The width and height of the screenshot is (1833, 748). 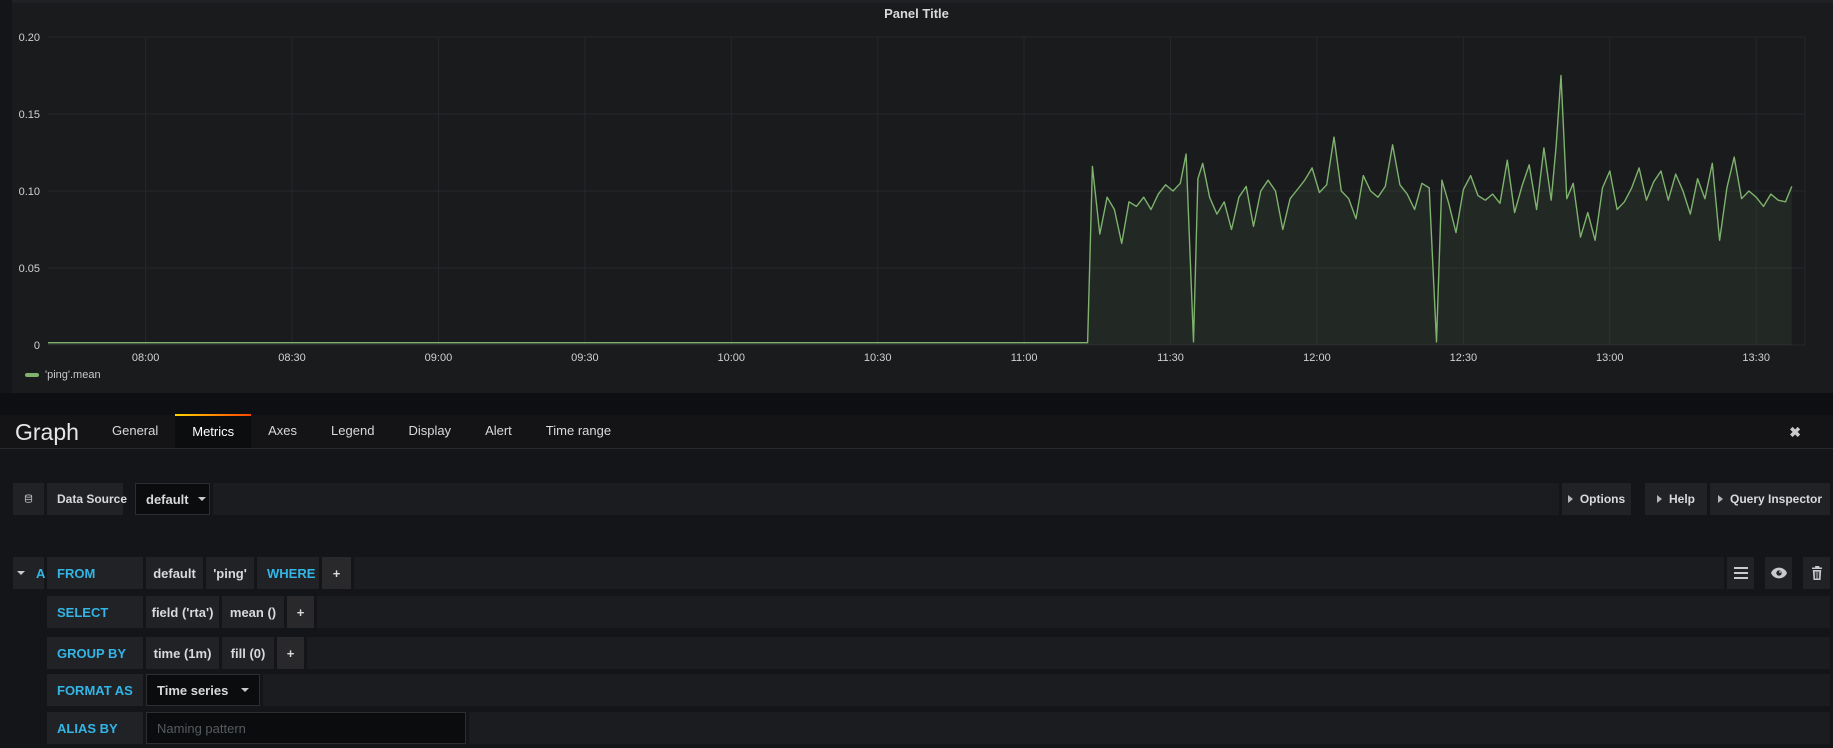 I want to click on datasource-label: Data Source, so click(x=87, y=499).